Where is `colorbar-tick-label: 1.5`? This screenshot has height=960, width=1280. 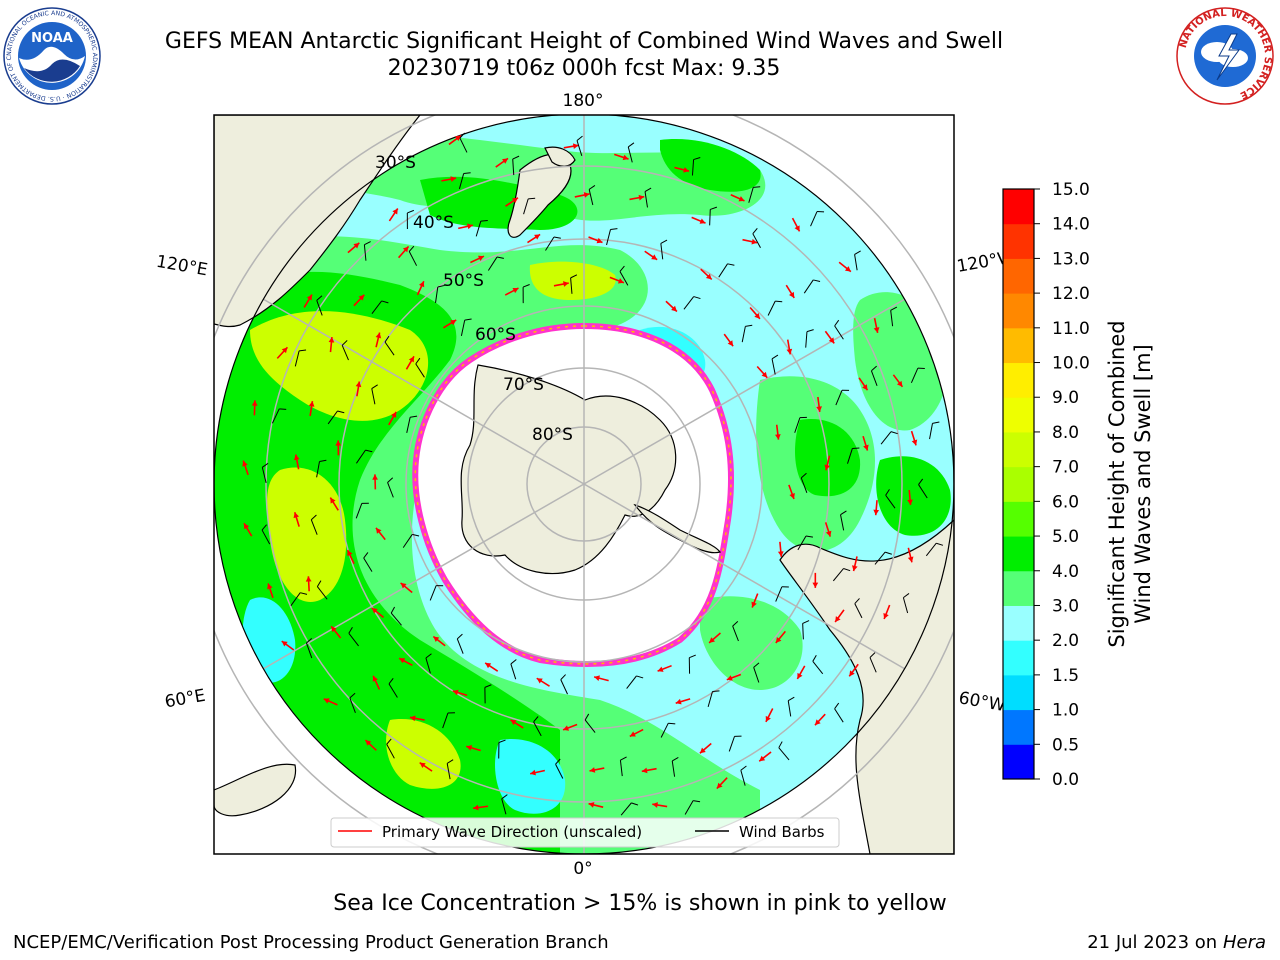 colorbar-tick-label: 1.5 is located at coordinates (1065, 676).